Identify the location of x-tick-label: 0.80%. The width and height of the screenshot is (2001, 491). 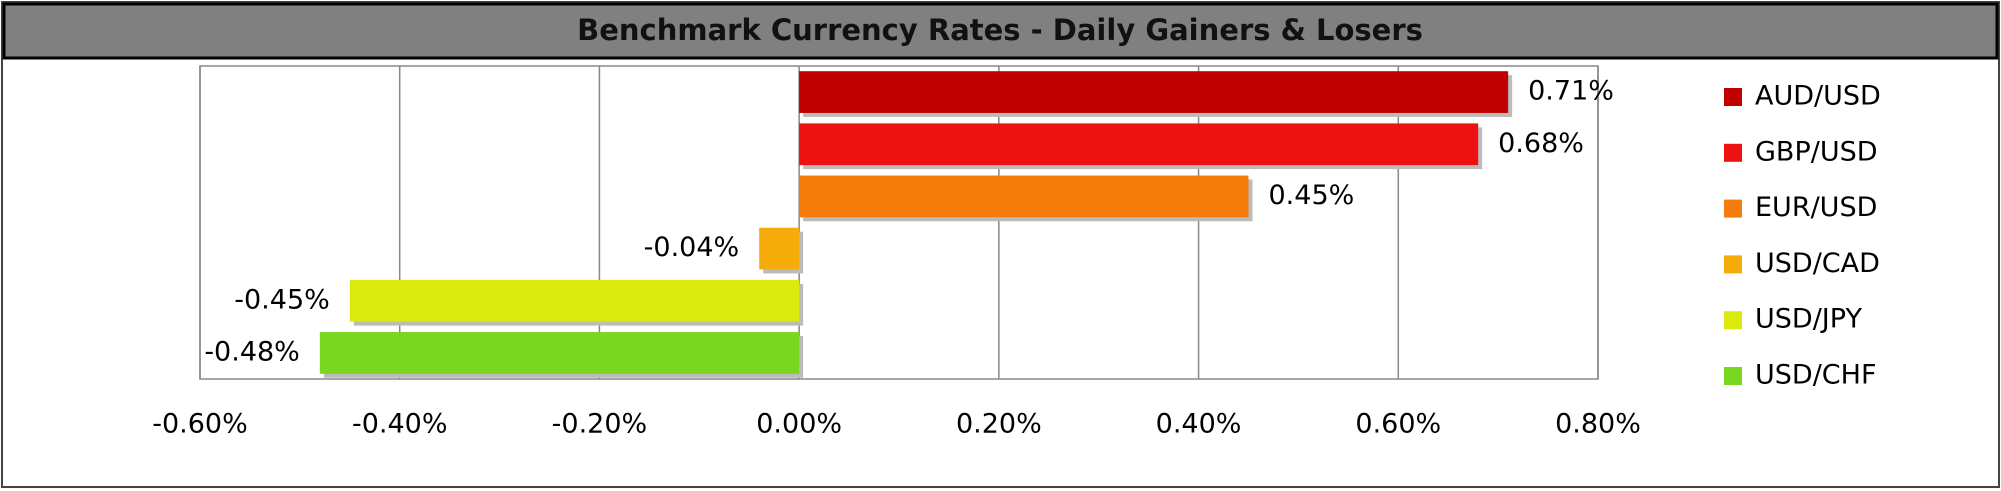
(1598, 424).